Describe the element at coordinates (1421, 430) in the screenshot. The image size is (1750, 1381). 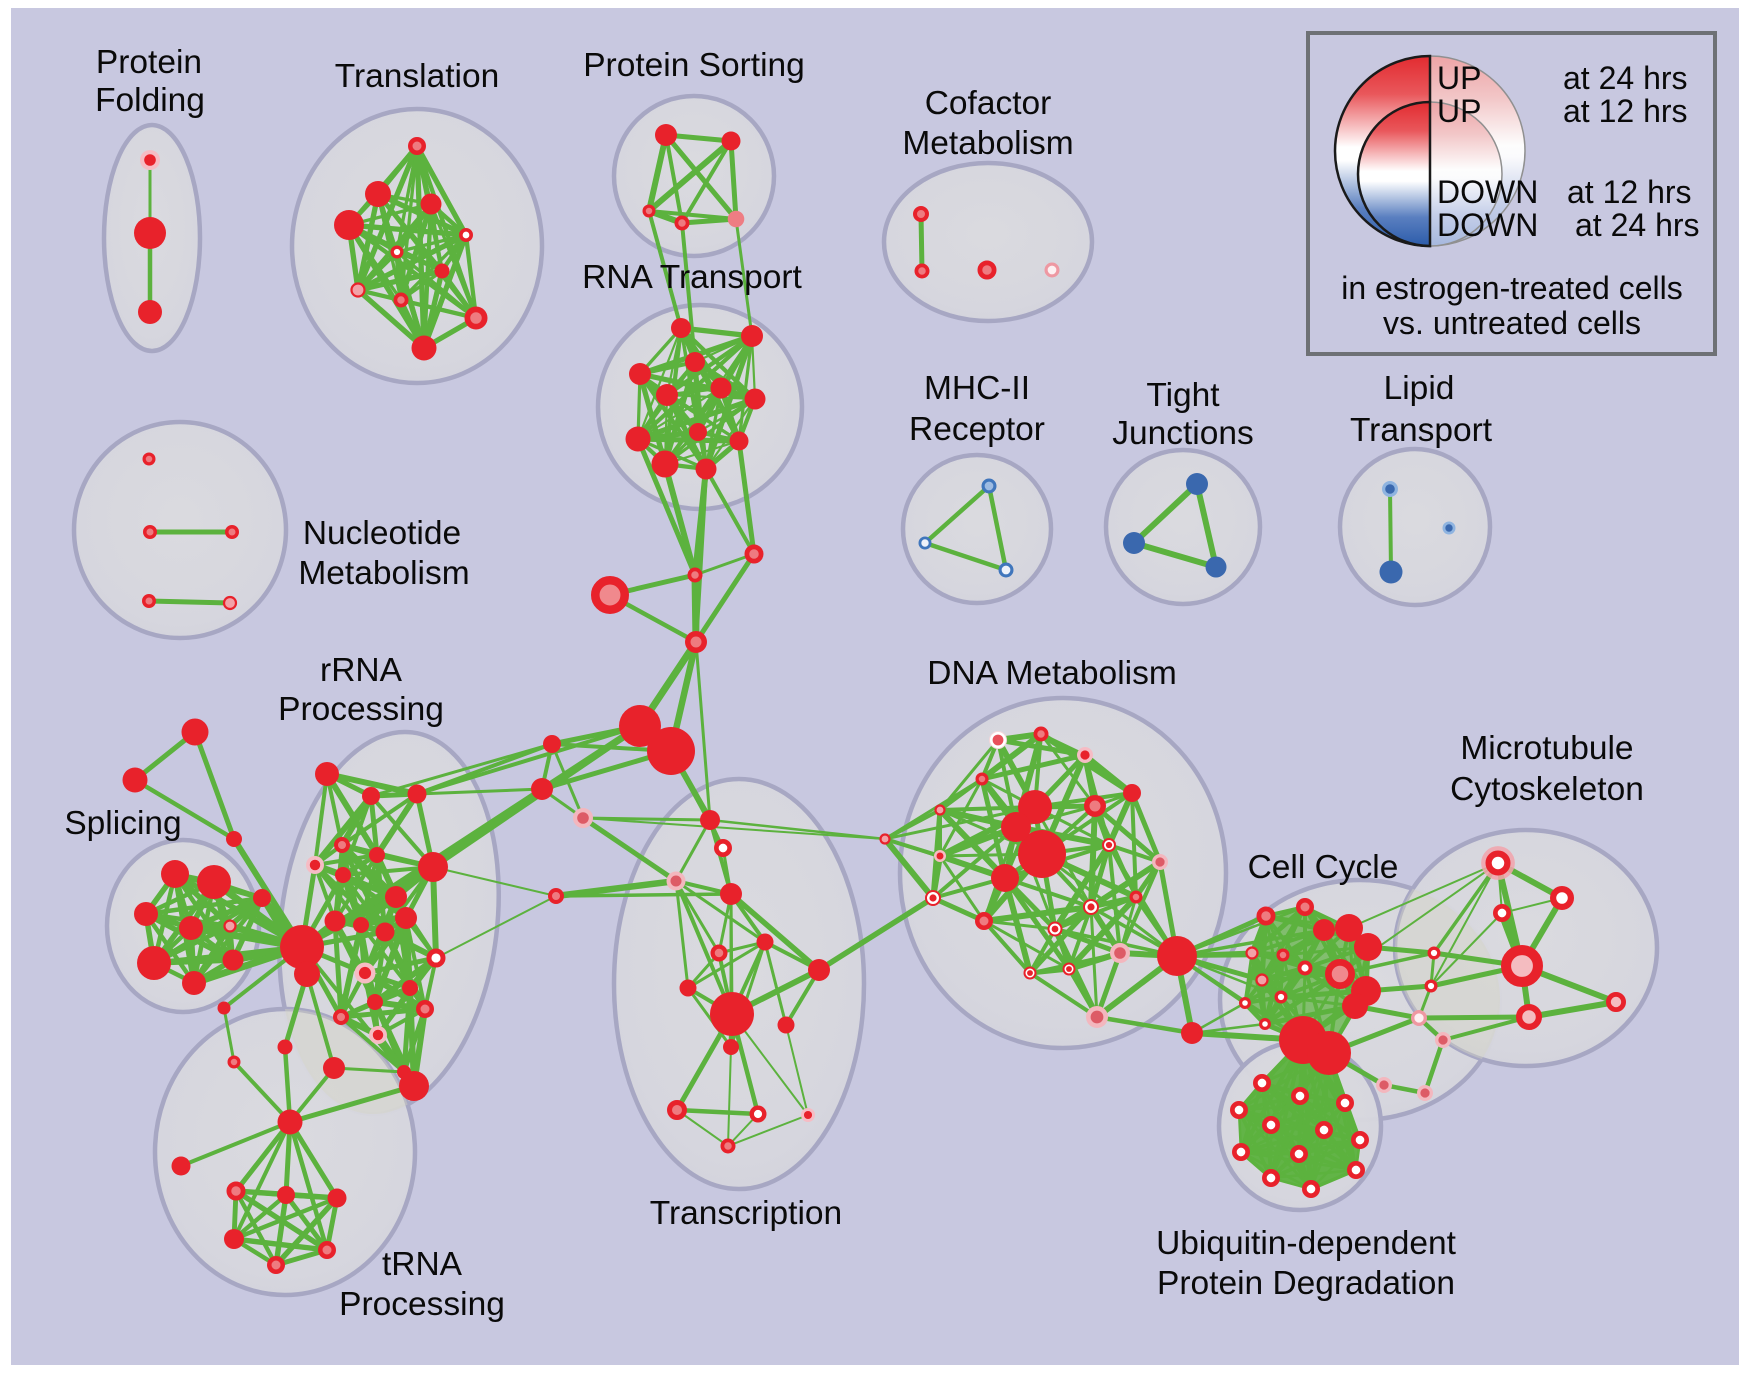
I see `svg-text: Transport` at that location.